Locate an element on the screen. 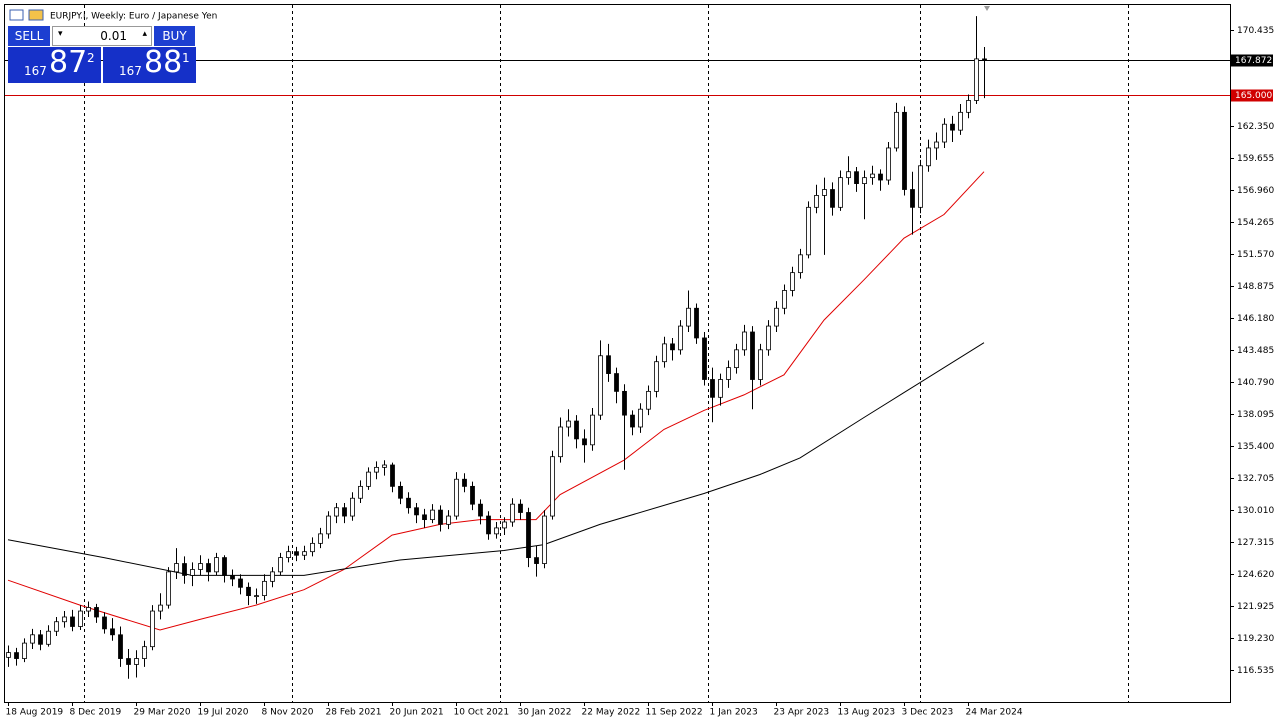 The height and width of the screenshot is (725, 1285). y-tick-label: 170.435 is located at coordinates (1255, 31).